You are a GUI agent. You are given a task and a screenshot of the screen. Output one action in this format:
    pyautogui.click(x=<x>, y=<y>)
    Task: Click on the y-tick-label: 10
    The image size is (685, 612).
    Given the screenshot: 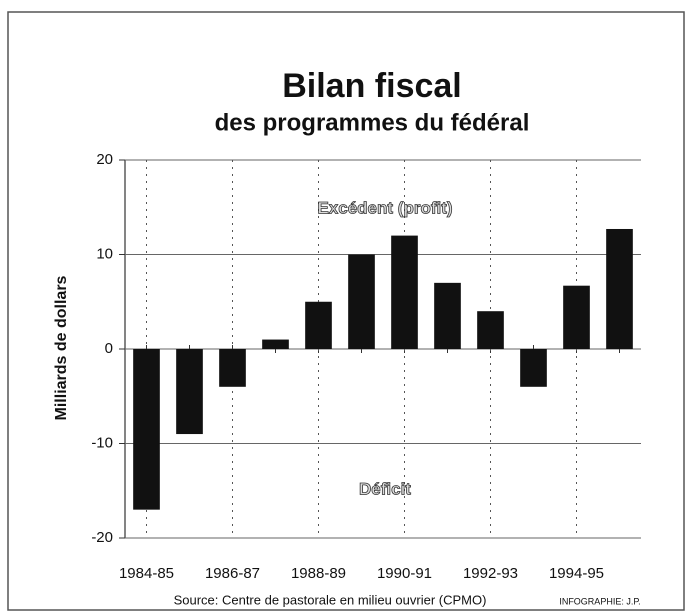 What is the action you would take?
    pyautogui.click(x=104, y=253)
    